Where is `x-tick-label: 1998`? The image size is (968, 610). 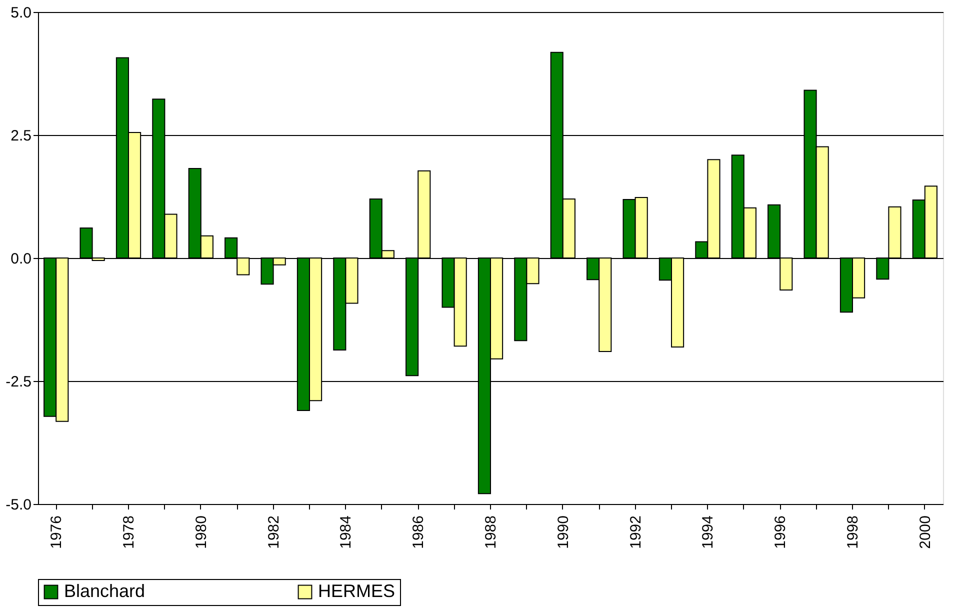
x-tick-label: 1998 is located at coordinates (853, 532).